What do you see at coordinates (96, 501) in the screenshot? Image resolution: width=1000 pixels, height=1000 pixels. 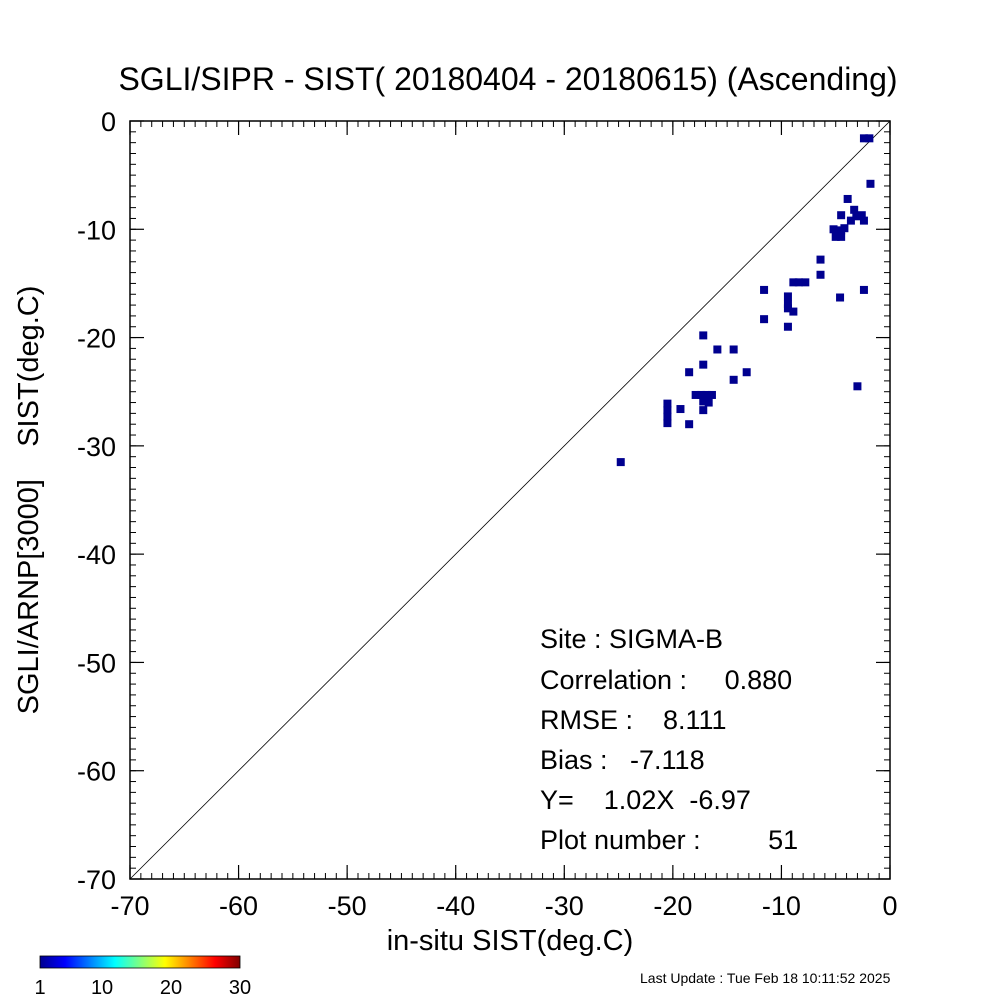 I see `y-tick-labels: -70 -60 -50 -40 -30 -20 -10 0` at bounding box center [96, 501].